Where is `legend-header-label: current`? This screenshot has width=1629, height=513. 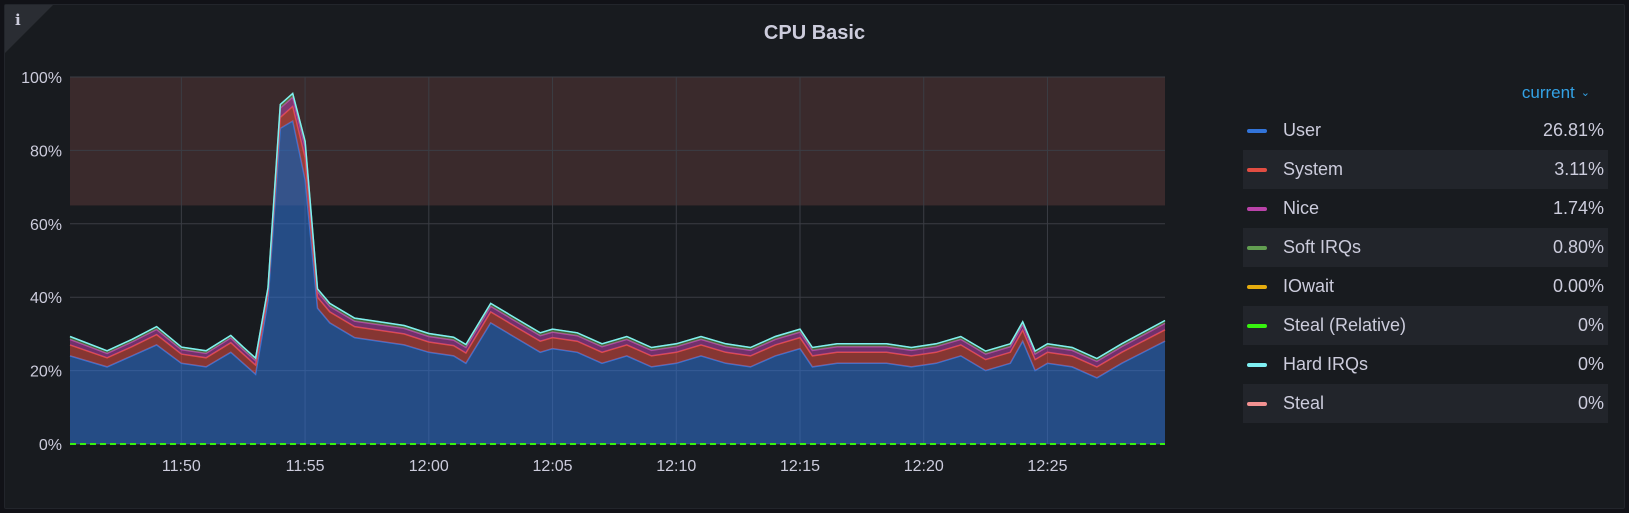
legend-header-label: current is located at coordinates (1548, 92).